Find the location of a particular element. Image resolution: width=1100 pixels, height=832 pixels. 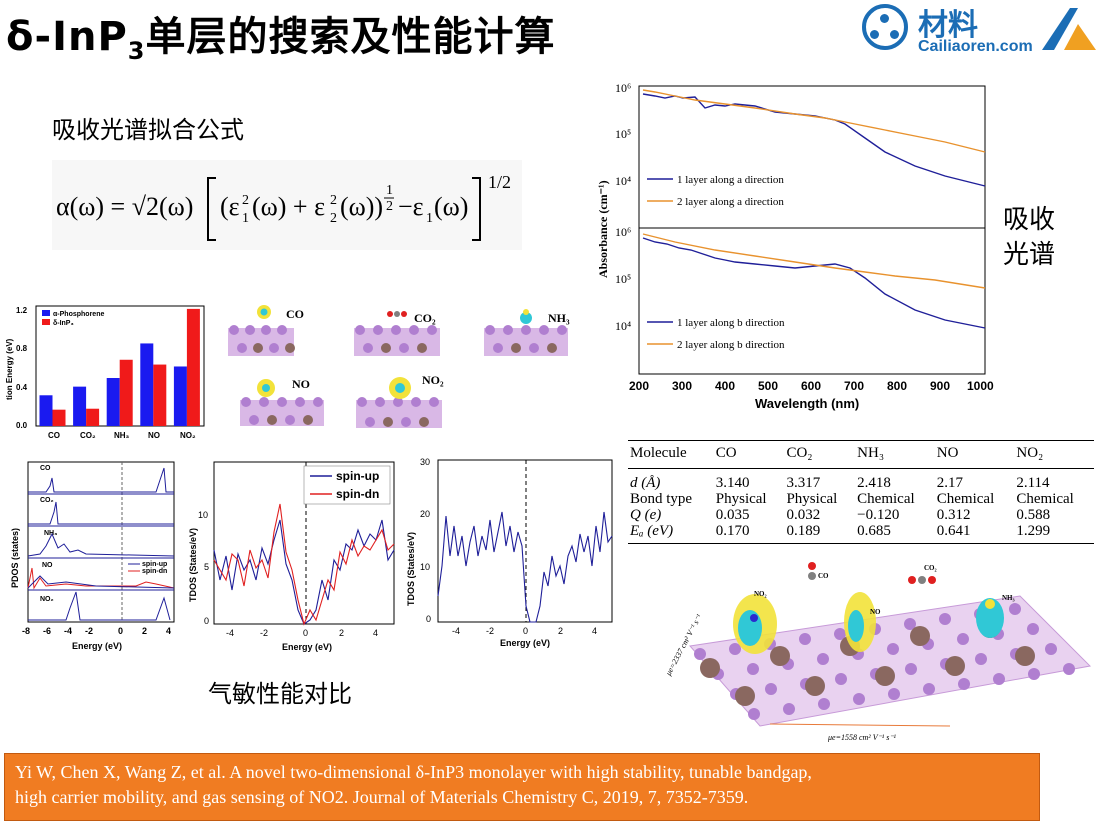

svg-text: 1/2 is located at coordinates (499, 182).